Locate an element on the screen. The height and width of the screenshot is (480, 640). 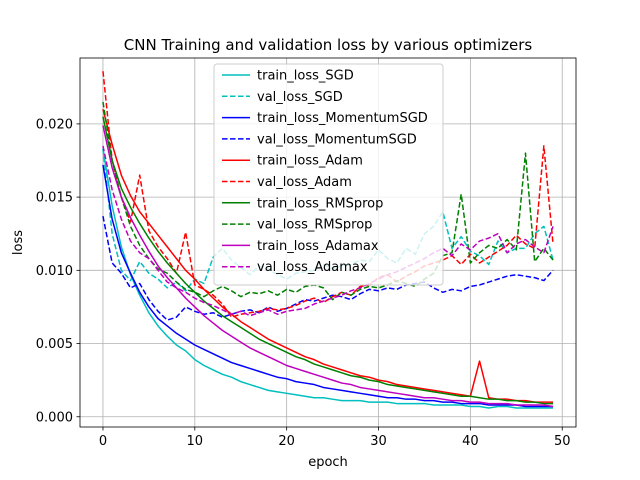
legend-label-train-loss-adamax: train_loss_Adamax is located at coordinates (318, 246).